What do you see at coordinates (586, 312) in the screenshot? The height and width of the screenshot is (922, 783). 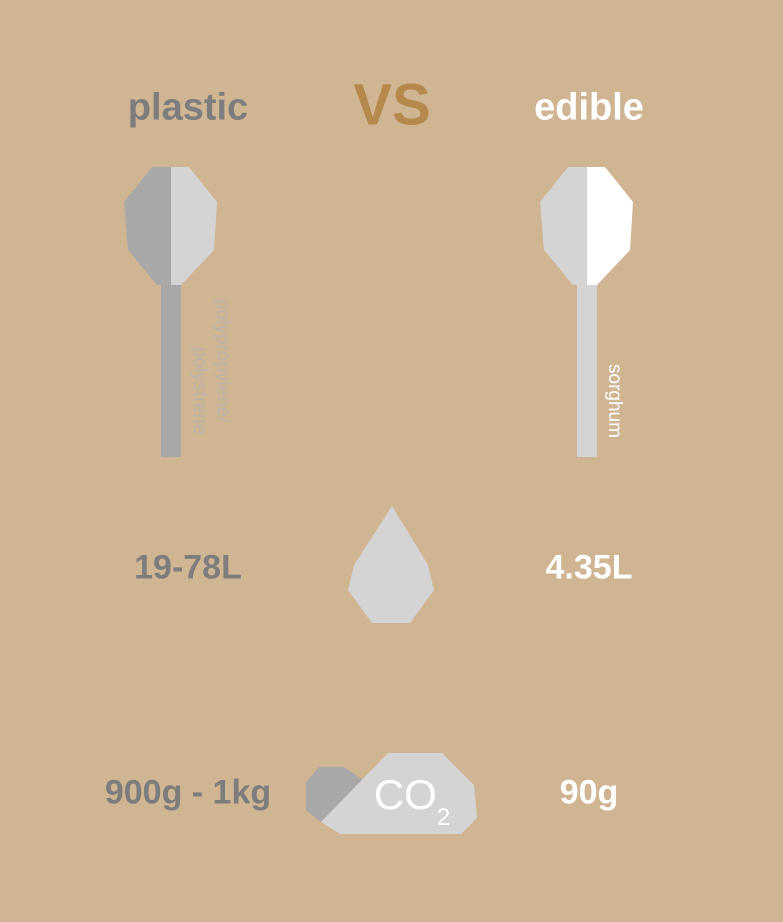 I see `edible-spoon-icon` at bounding box center [586, 312].